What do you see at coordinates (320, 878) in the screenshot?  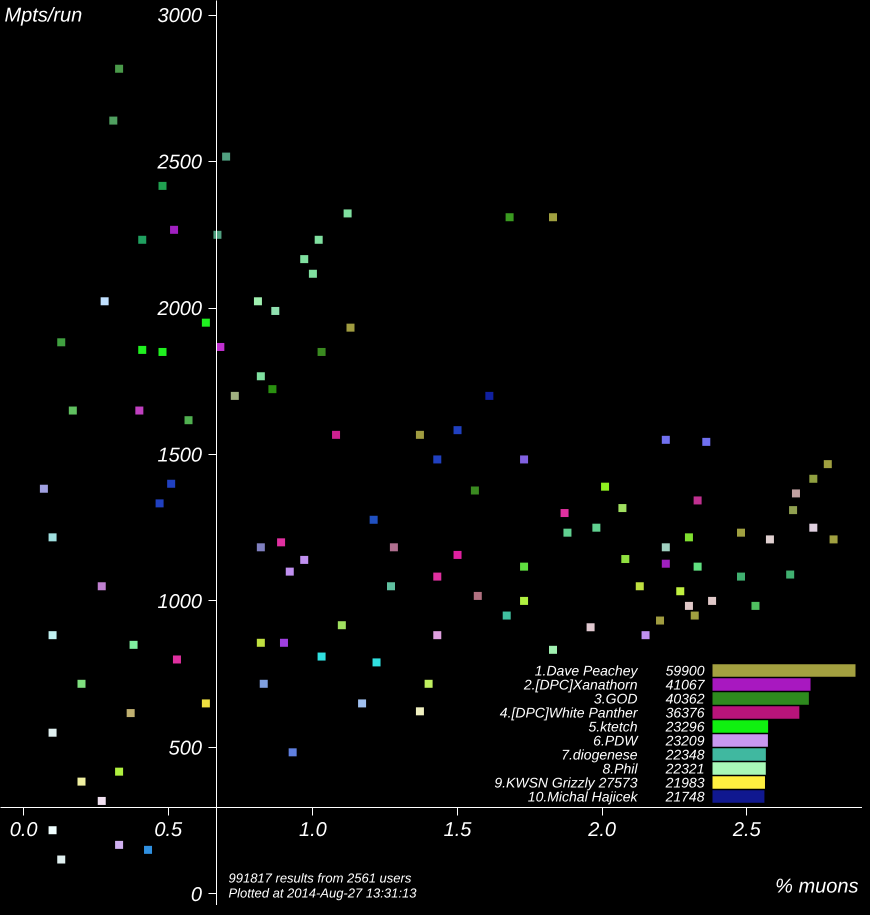 I see `annotation: 991817 results from 2561 users` at bounding box center [320, 878].